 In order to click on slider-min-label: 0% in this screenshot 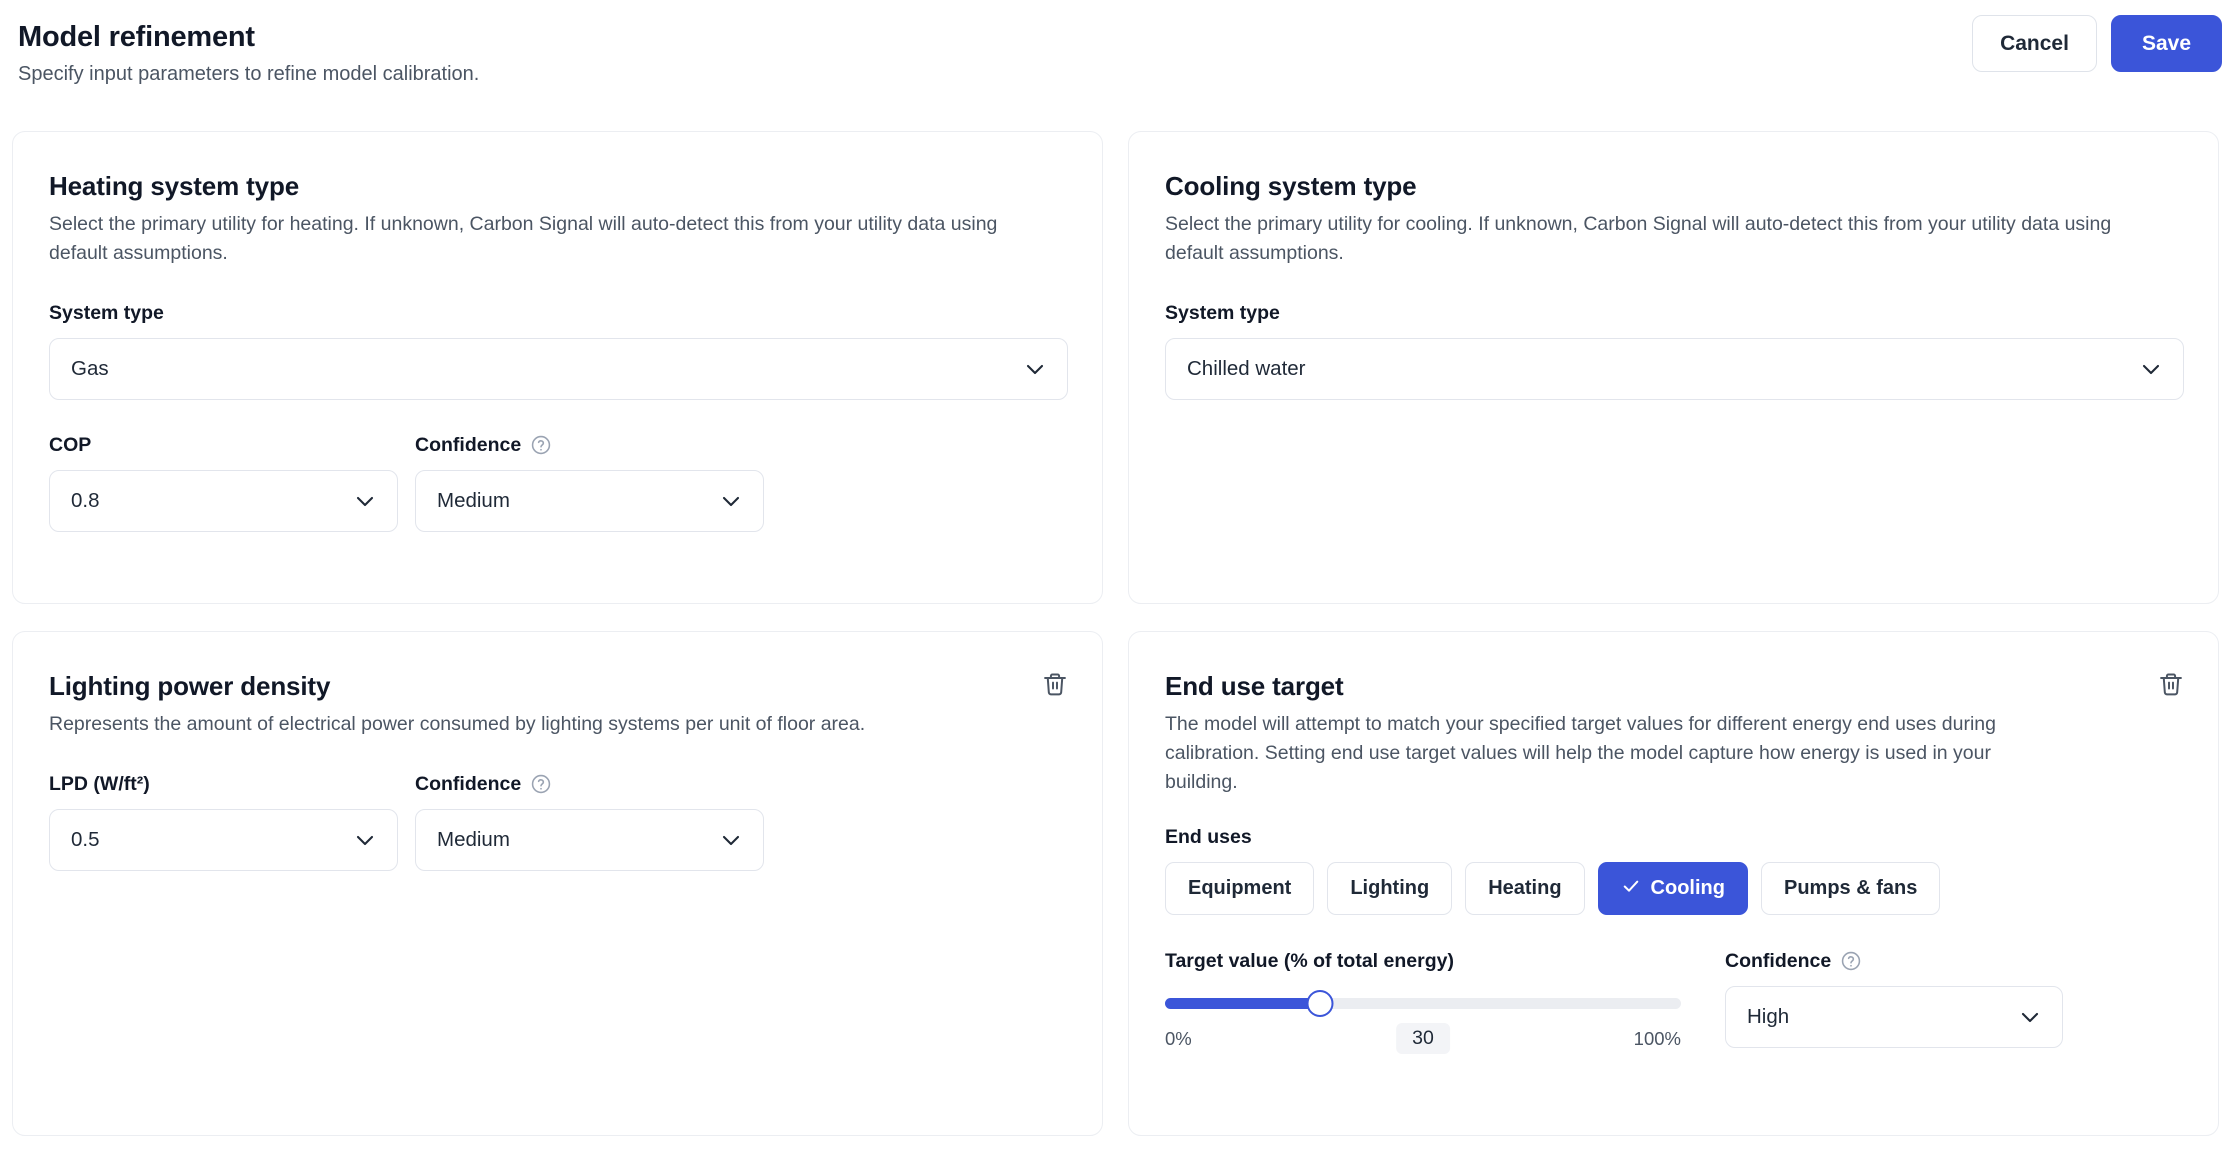, I will do `click(1178, 1038)`.